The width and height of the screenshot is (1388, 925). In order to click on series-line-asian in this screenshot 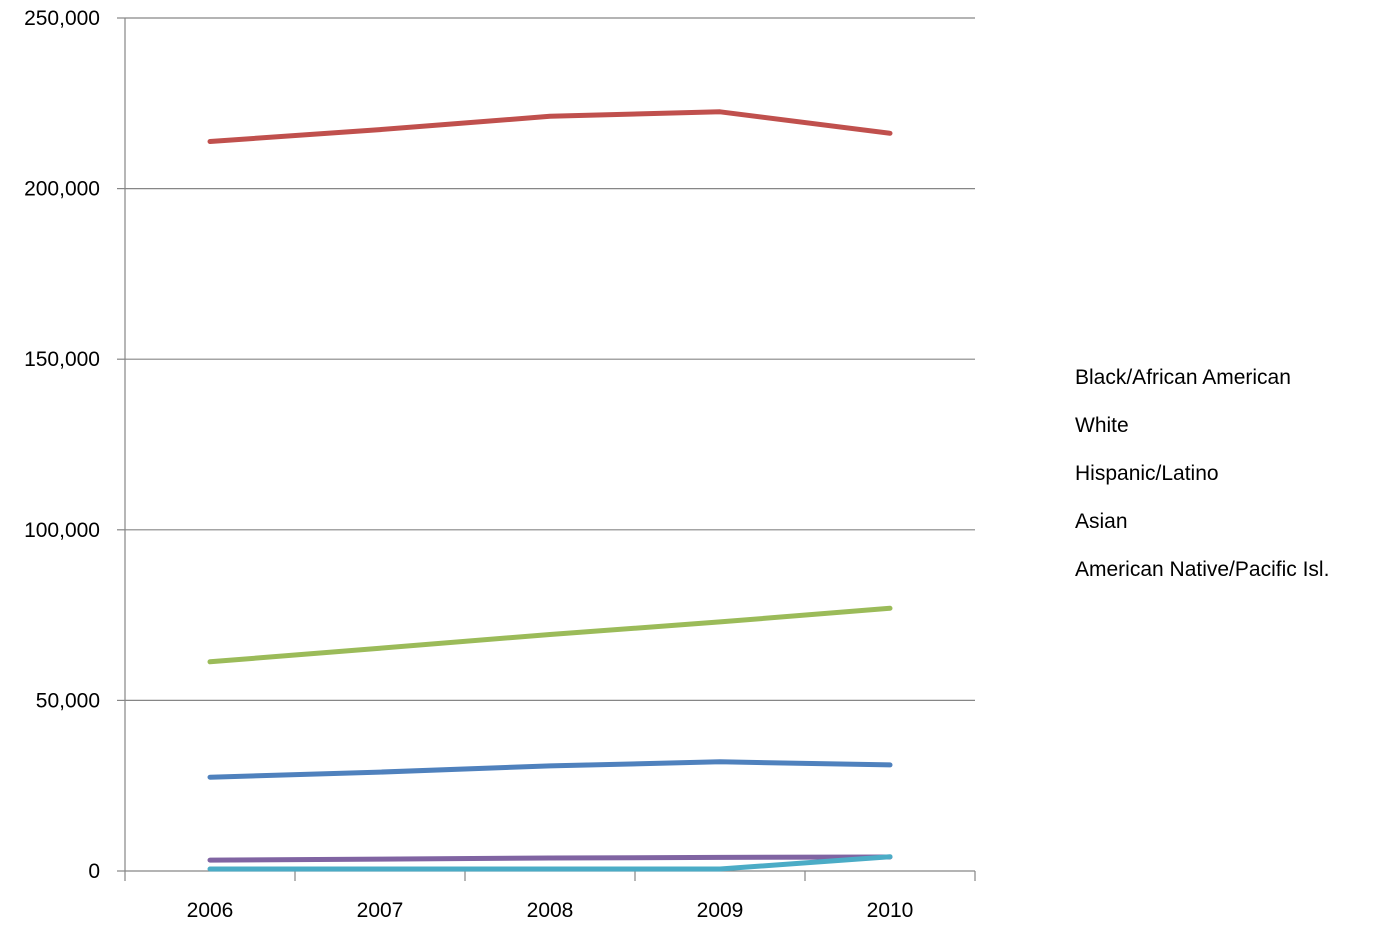, I will do `click(550, 858)`.